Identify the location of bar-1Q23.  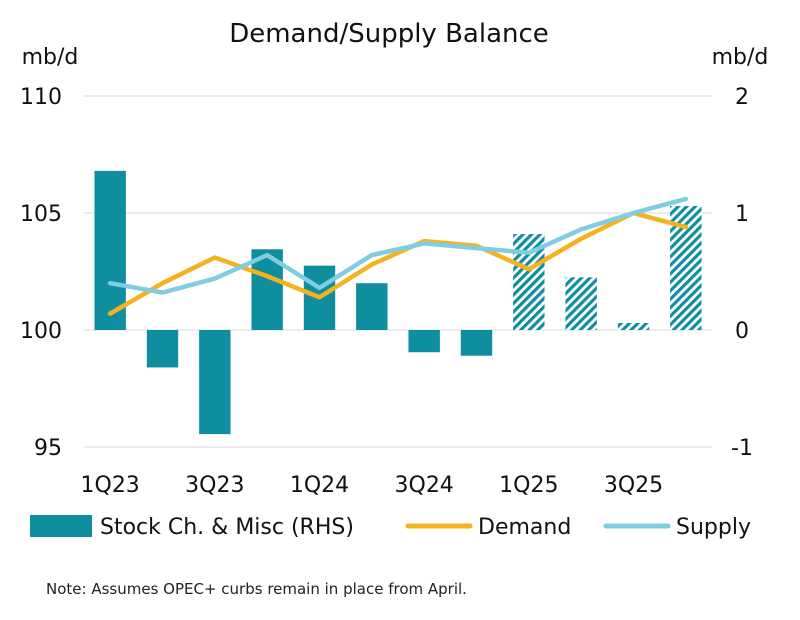
(110, 250).